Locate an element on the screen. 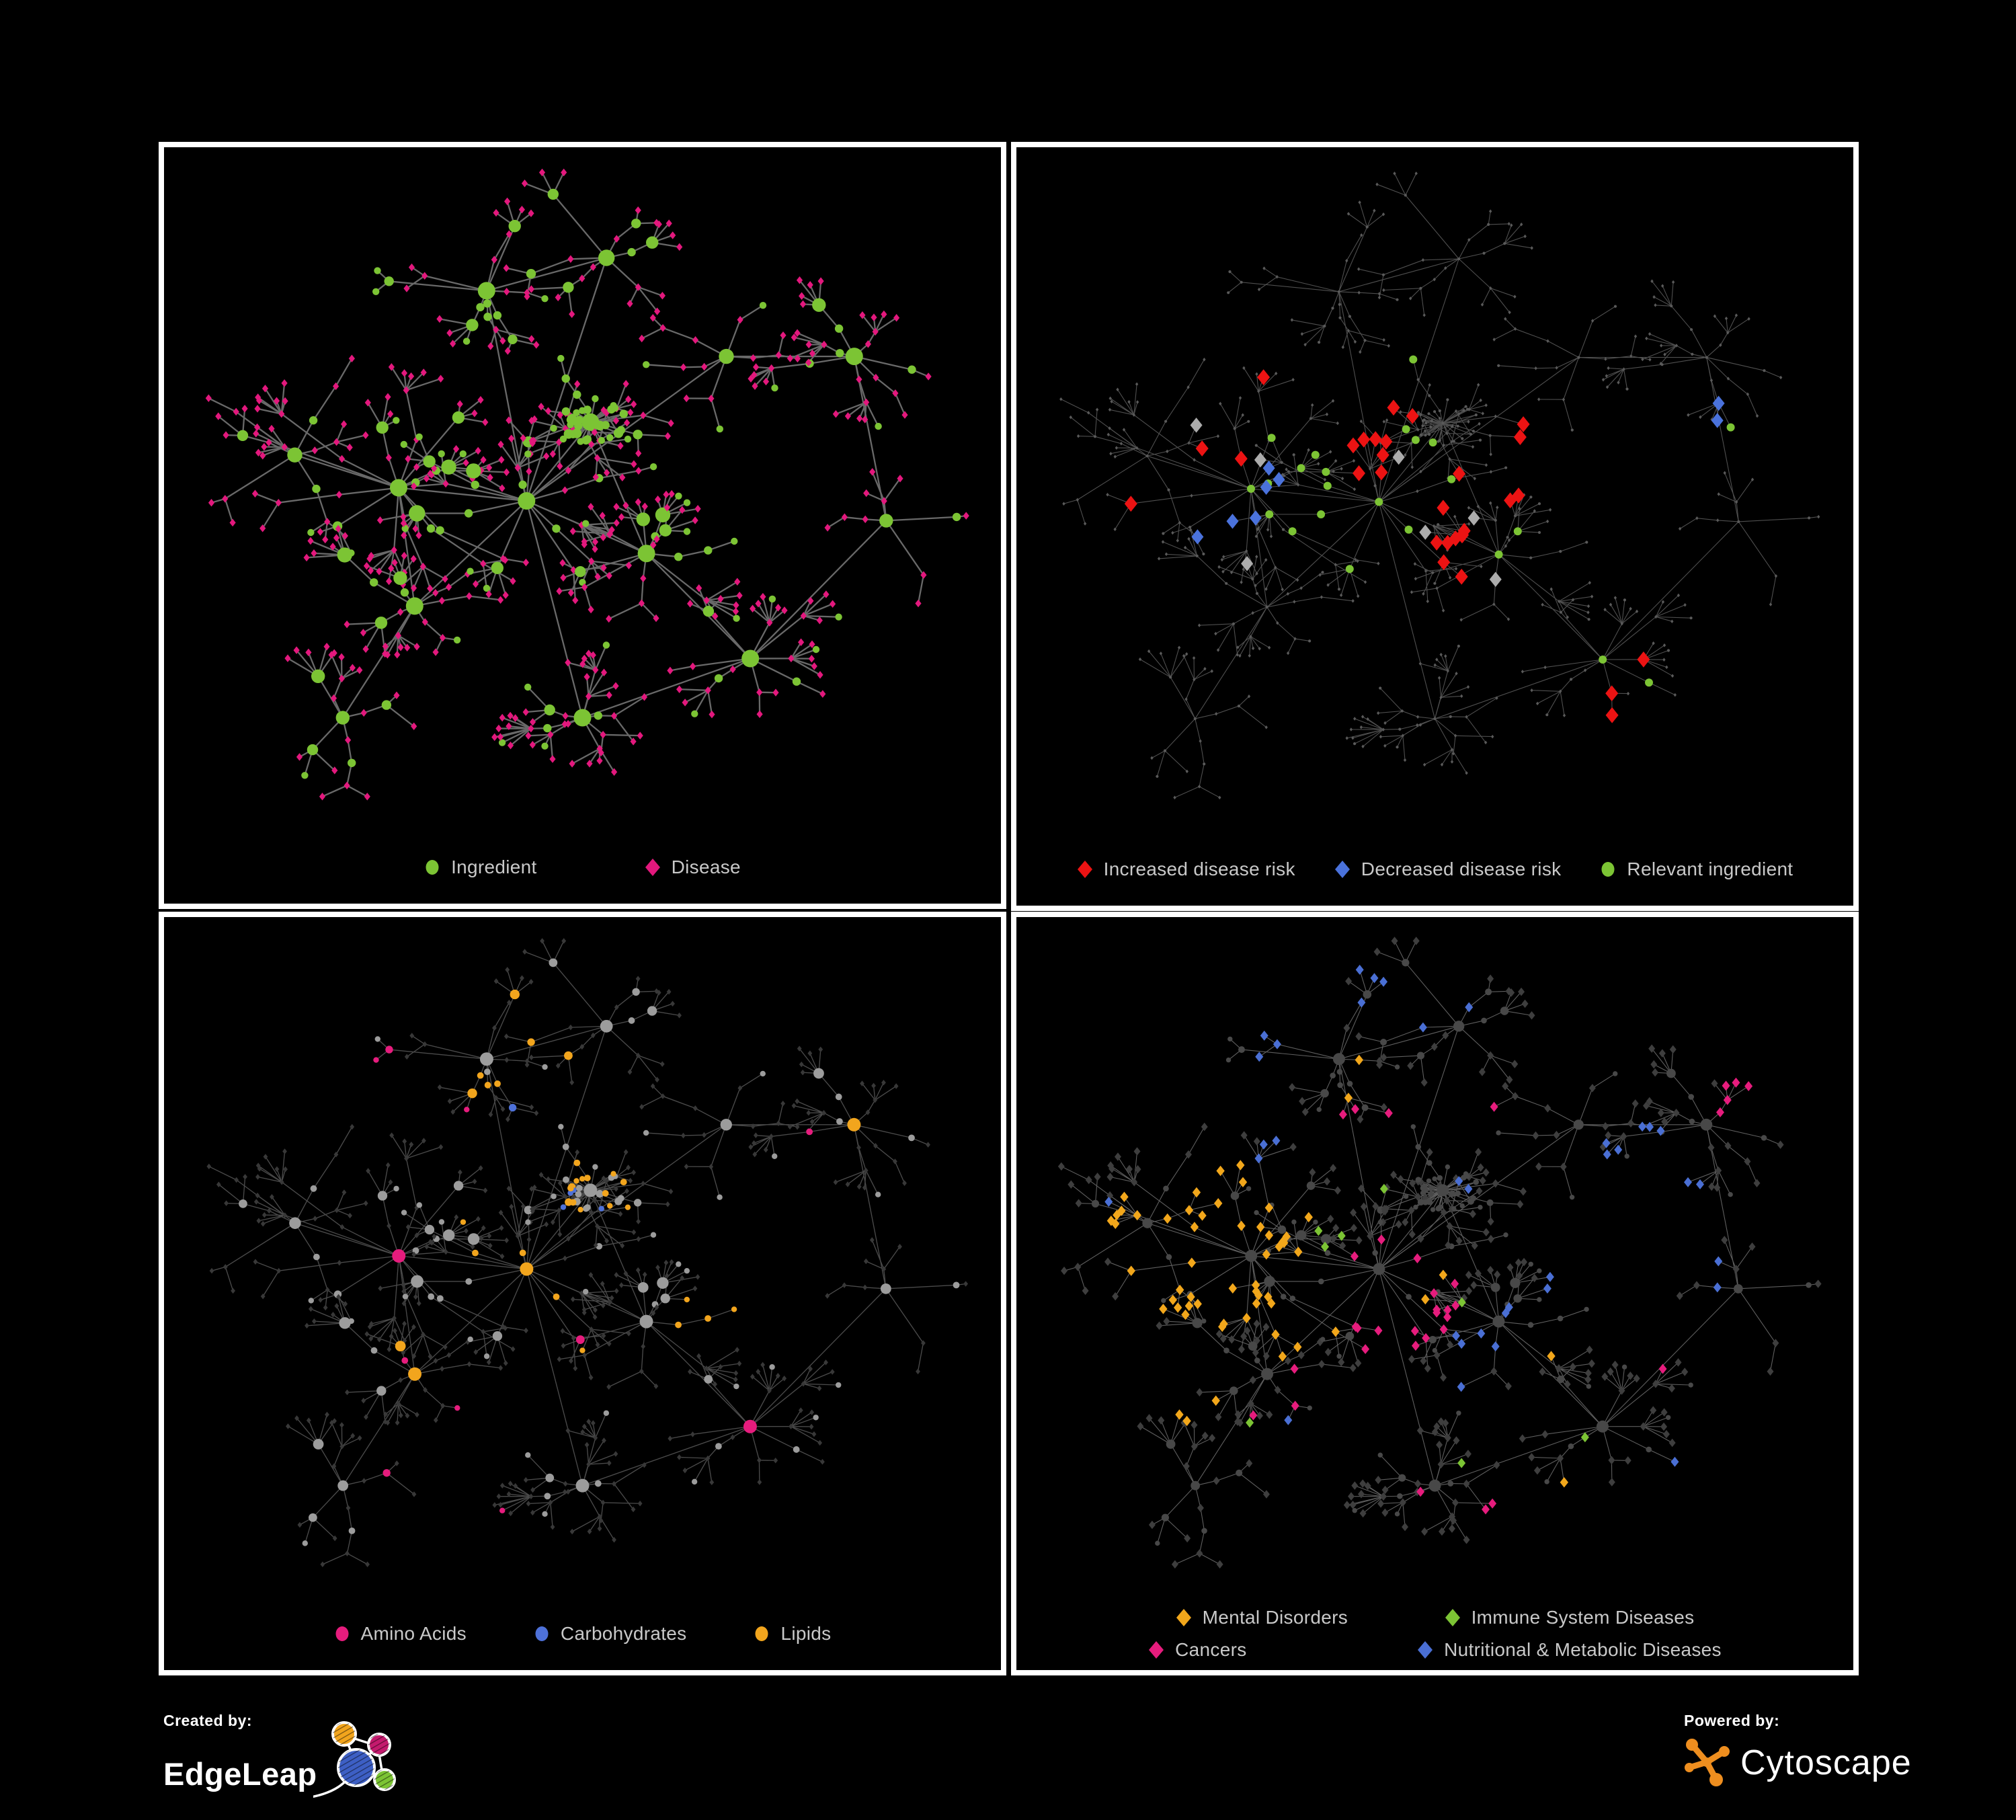 This screenshot has width=2016, height=1820. legend-row: Ingredient Disease is located at coordinates (582, 867).